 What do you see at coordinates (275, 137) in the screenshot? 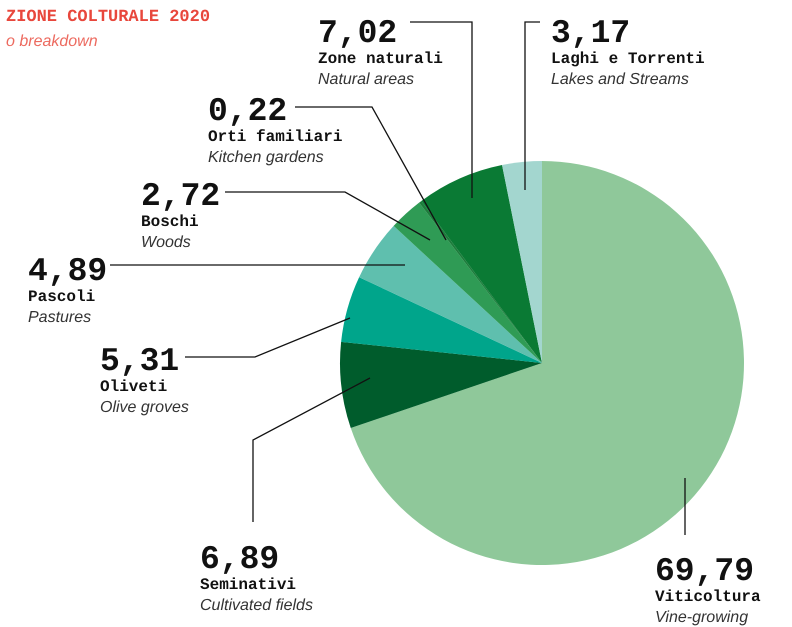
I see `slice-label: Orti familiari` at bounding box center [275, 137].